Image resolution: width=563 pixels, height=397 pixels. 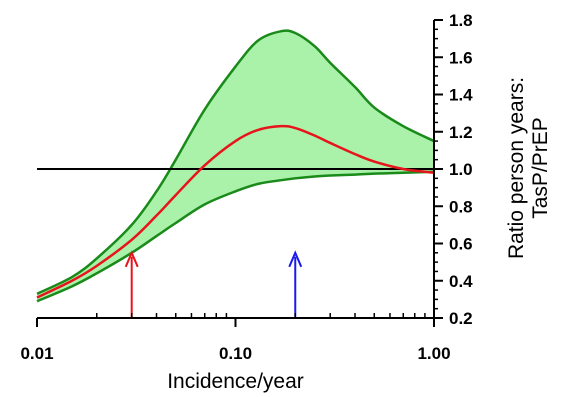 What do you see at coordinates (235, 338) in the screenshot?
I see `x-axis: 0.01 0.10 1.00` at bounding box center [235, 338].